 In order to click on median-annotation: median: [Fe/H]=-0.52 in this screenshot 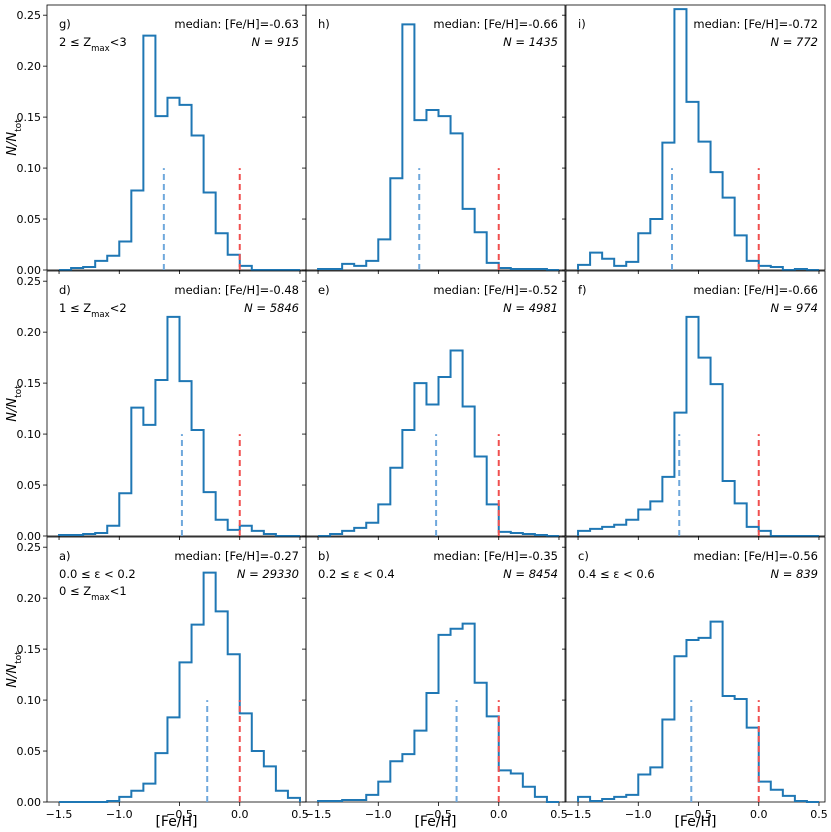, I will do `click(495, 290)`.